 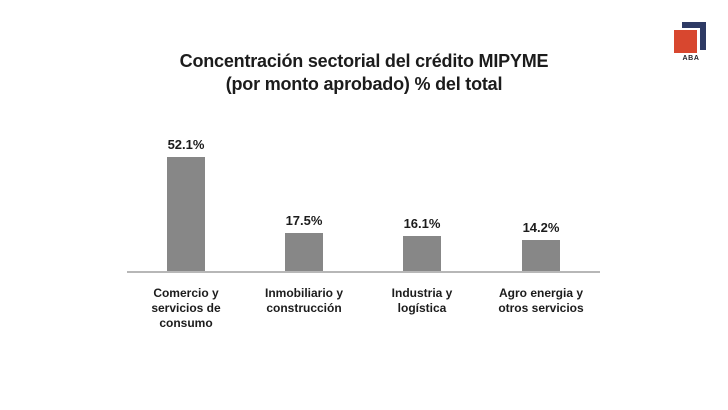 I want to click on chart-title-line2: (por monto aprobado) % del total, so click(x=364, y=84).